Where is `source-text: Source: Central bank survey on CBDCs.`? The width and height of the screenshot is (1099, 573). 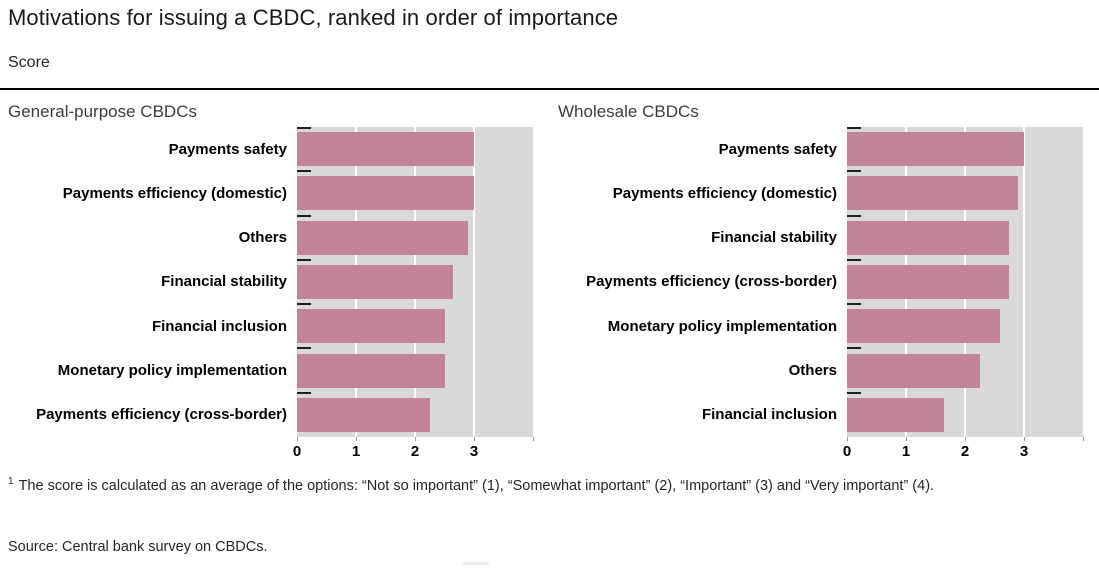 source-text: Source: Central bank survey on CBDCs. is located at coordinates (138, 547).